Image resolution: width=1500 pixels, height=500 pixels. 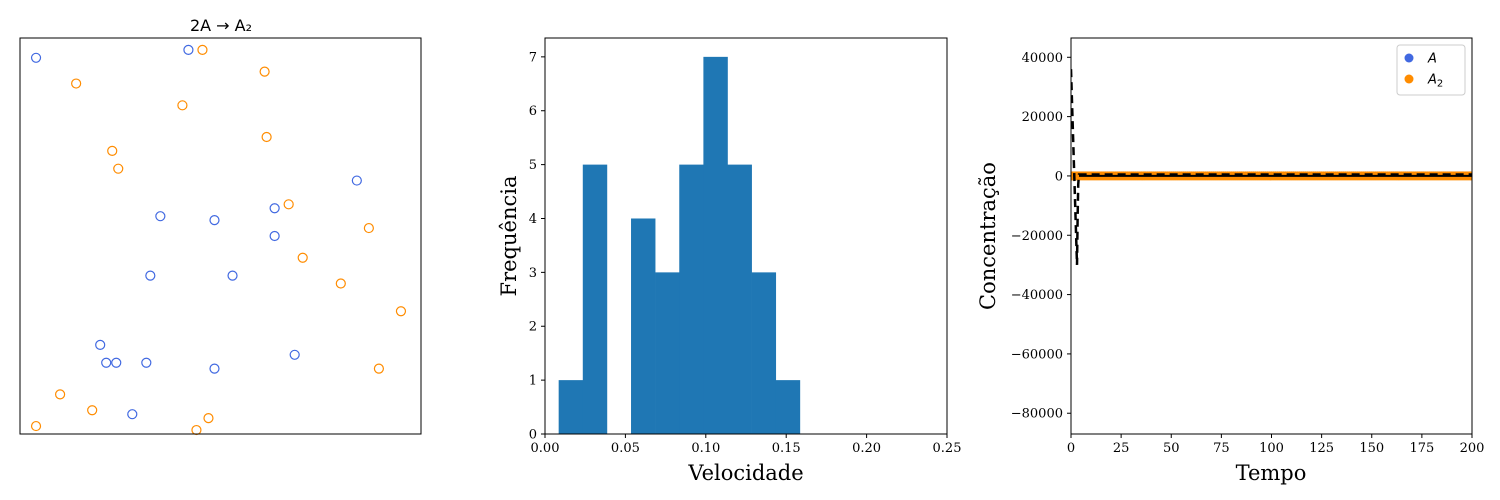 I want to click on concentration-x-tick-4: 100, so click(x=1271, y=448).